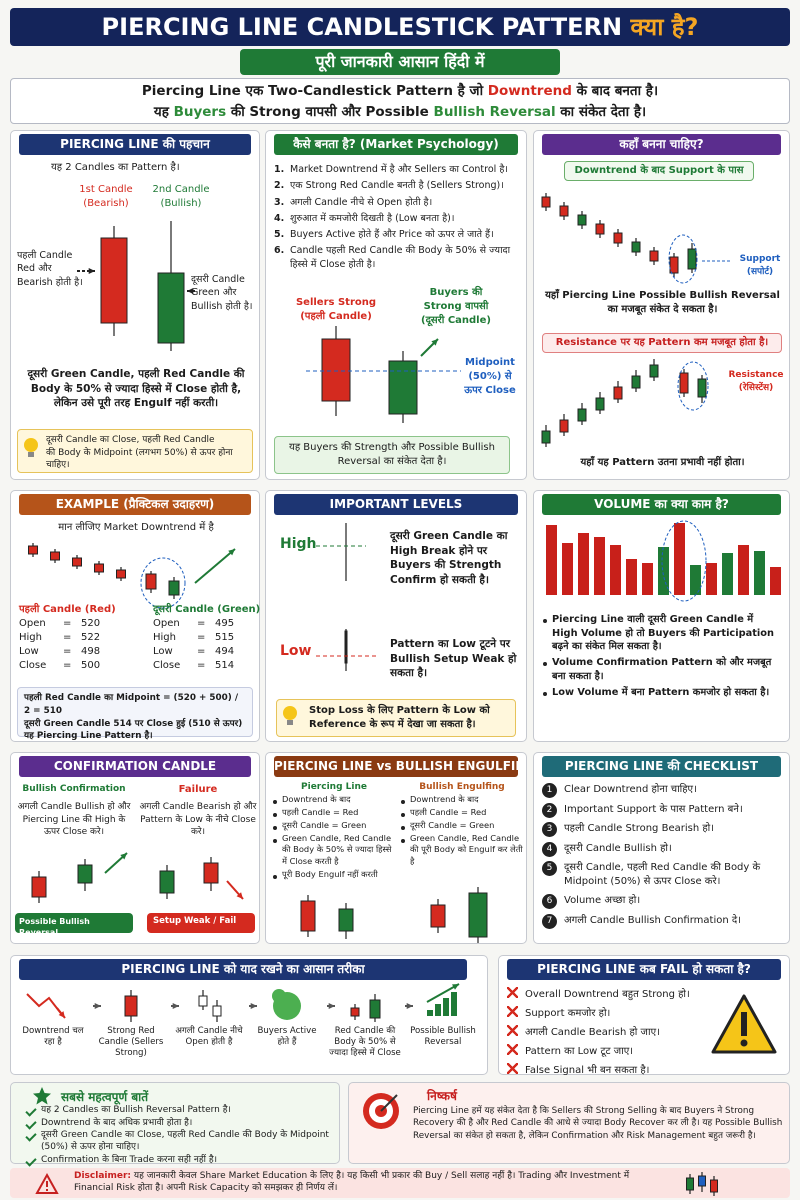  What do you see at coordinates (91, 637) in the screenshot?
I see `row-value: 522` at bounding box center [91, 637].